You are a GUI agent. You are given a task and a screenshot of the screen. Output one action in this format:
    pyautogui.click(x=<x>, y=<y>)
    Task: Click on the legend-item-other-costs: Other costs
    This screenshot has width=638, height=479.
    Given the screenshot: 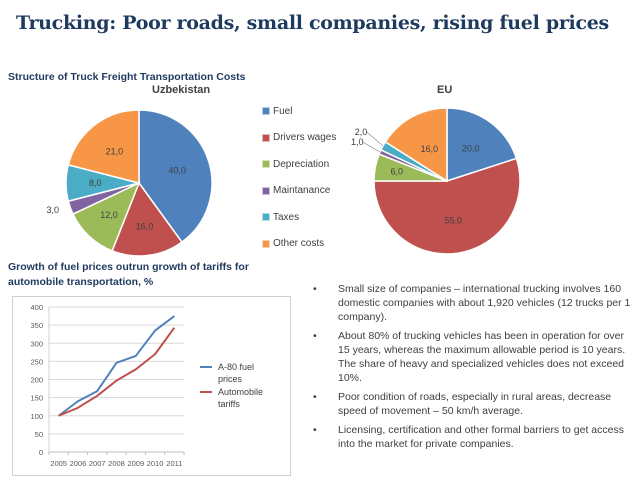 What is the action you would take?
    pyautogui.click(x=299, y=244)
    